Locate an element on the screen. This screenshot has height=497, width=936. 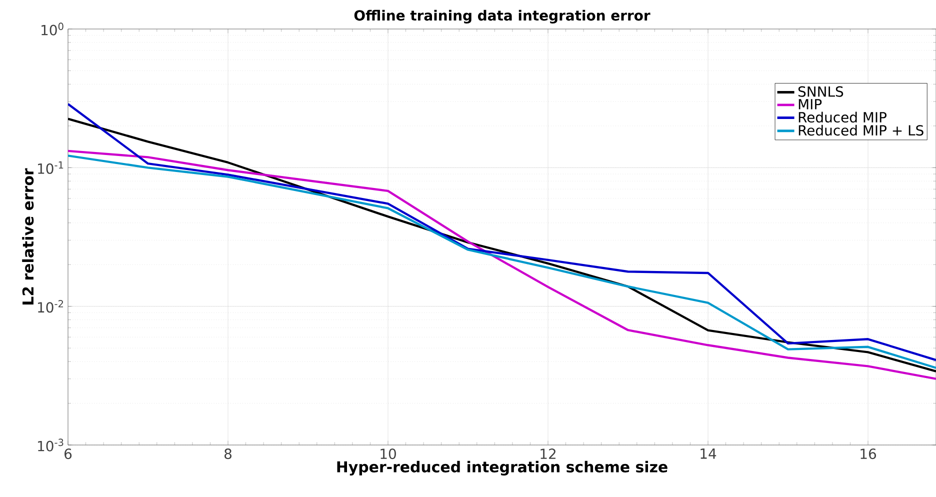
y-tick-label: 10$^{-1}$ is located at coordinates (51, 167).